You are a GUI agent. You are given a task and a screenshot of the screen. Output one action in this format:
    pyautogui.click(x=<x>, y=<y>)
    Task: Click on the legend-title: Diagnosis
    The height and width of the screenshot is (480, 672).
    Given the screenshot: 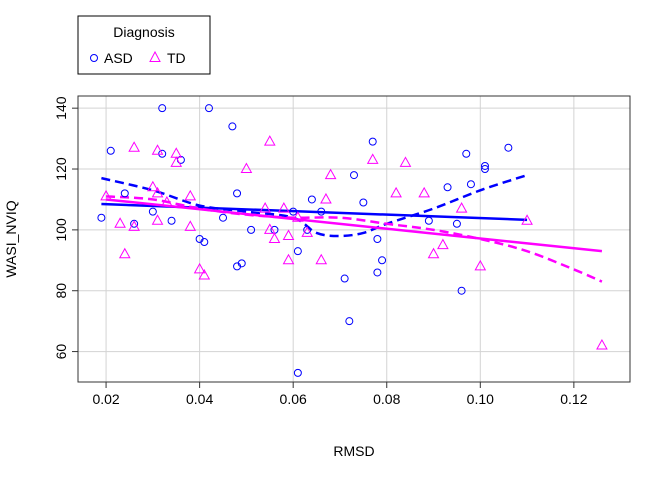 What is the action you would take?
    pyautogui.click(x=143, y=32)
    